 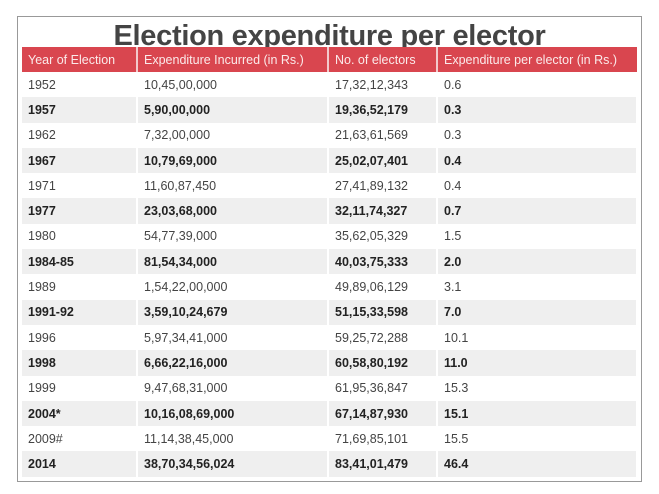 I want to click on cell-per-elector: 0.7, so click(x=537, y=211).